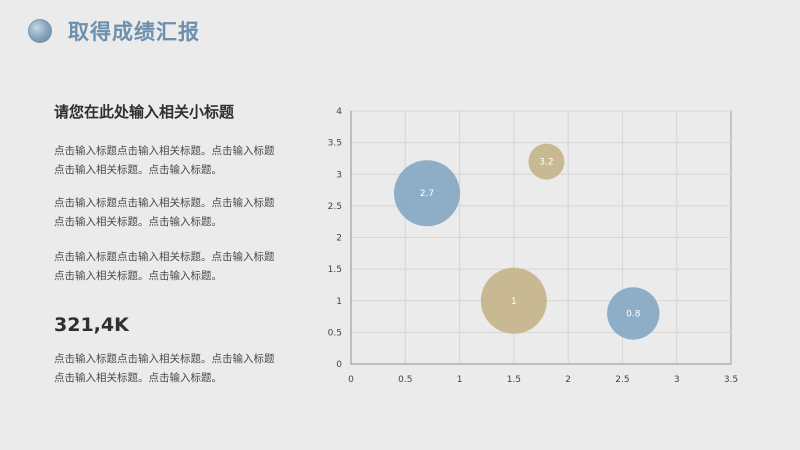  What do you see at coordinates (460, 380) in the screenshot?
I see `x-tick-label: 1` at bounding box center [460, 380].